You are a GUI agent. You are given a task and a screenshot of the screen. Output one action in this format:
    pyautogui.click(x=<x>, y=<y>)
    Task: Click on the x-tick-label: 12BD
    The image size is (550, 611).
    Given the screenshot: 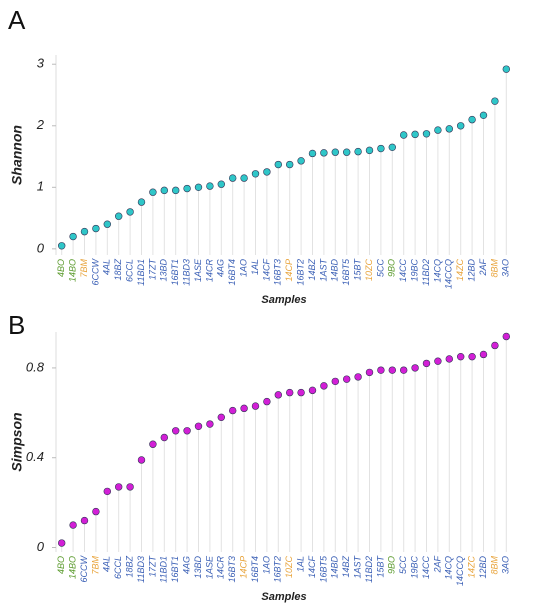 What is the action you would take?
    pyautogui.click(x=483, y=567)
    